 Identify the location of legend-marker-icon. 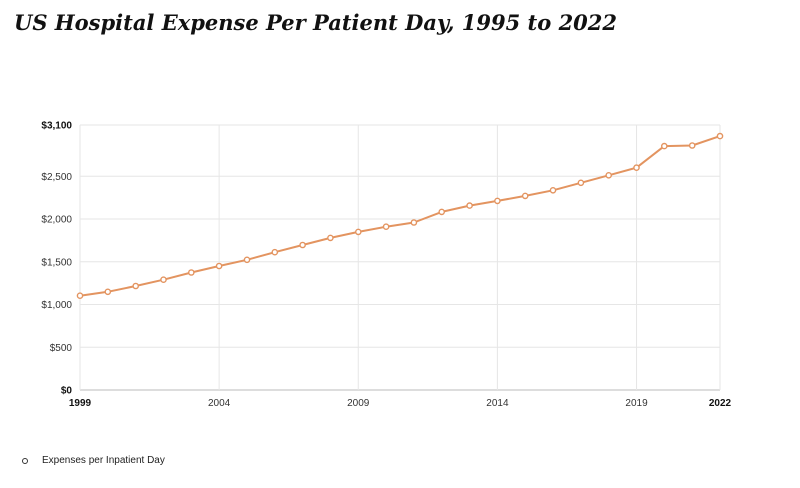
(25, 460).